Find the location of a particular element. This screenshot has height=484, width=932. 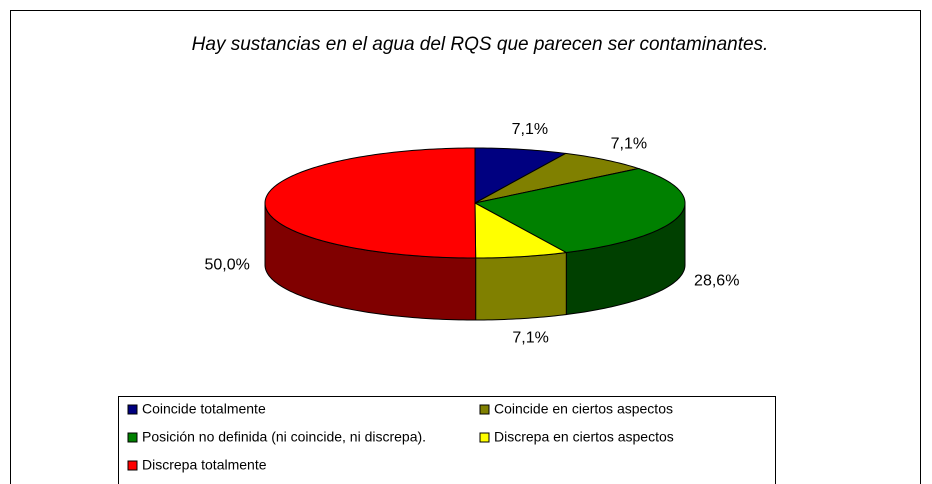

legend-label: Discrepa en ciertos aspectos is located at coordinates (584, 437).